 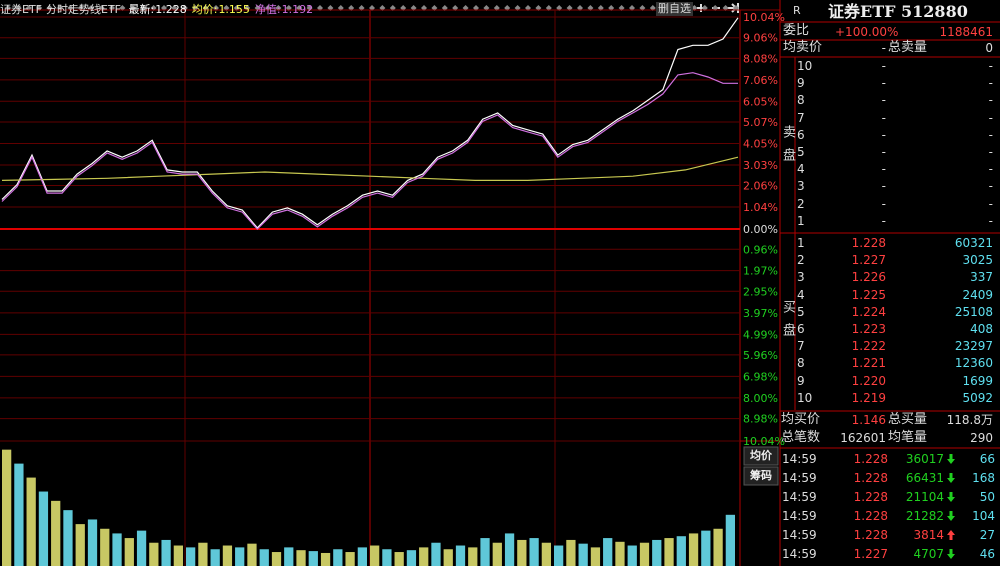 I want to click on buy-side-label: 买盘, so click(x=787, y=323).